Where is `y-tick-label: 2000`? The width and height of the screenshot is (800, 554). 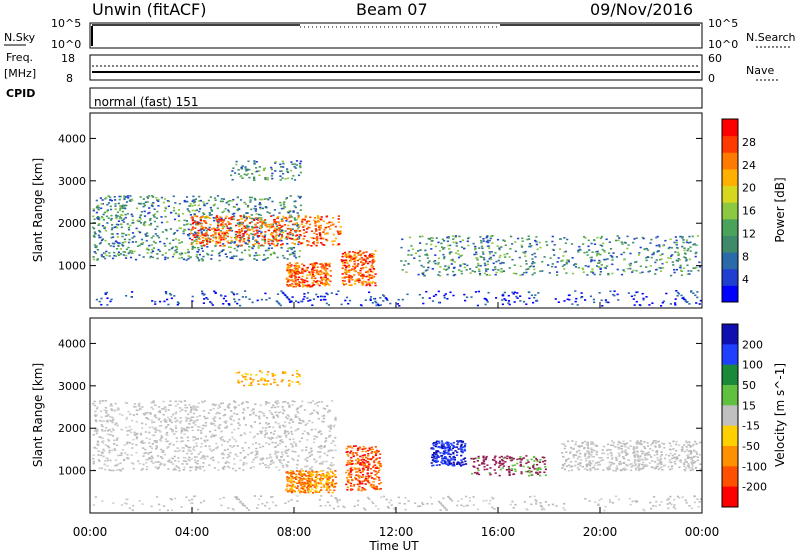
y-tick-label: 2000 is located at coordinates (72, 223).